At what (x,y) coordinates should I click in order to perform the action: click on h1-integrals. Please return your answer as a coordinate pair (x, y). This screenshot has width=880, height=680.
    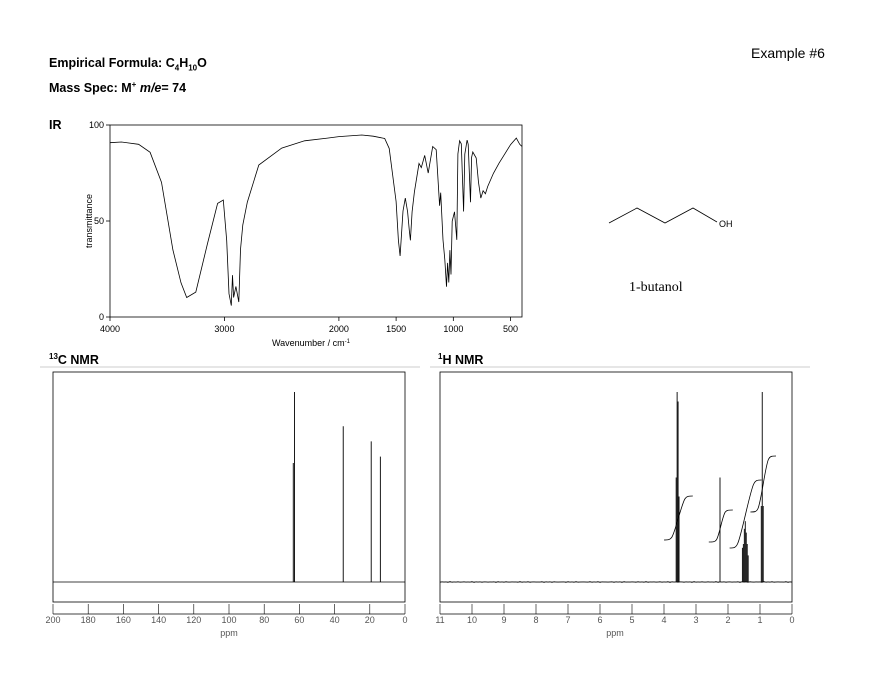
    Looking at the image, I should click on (720, 502).